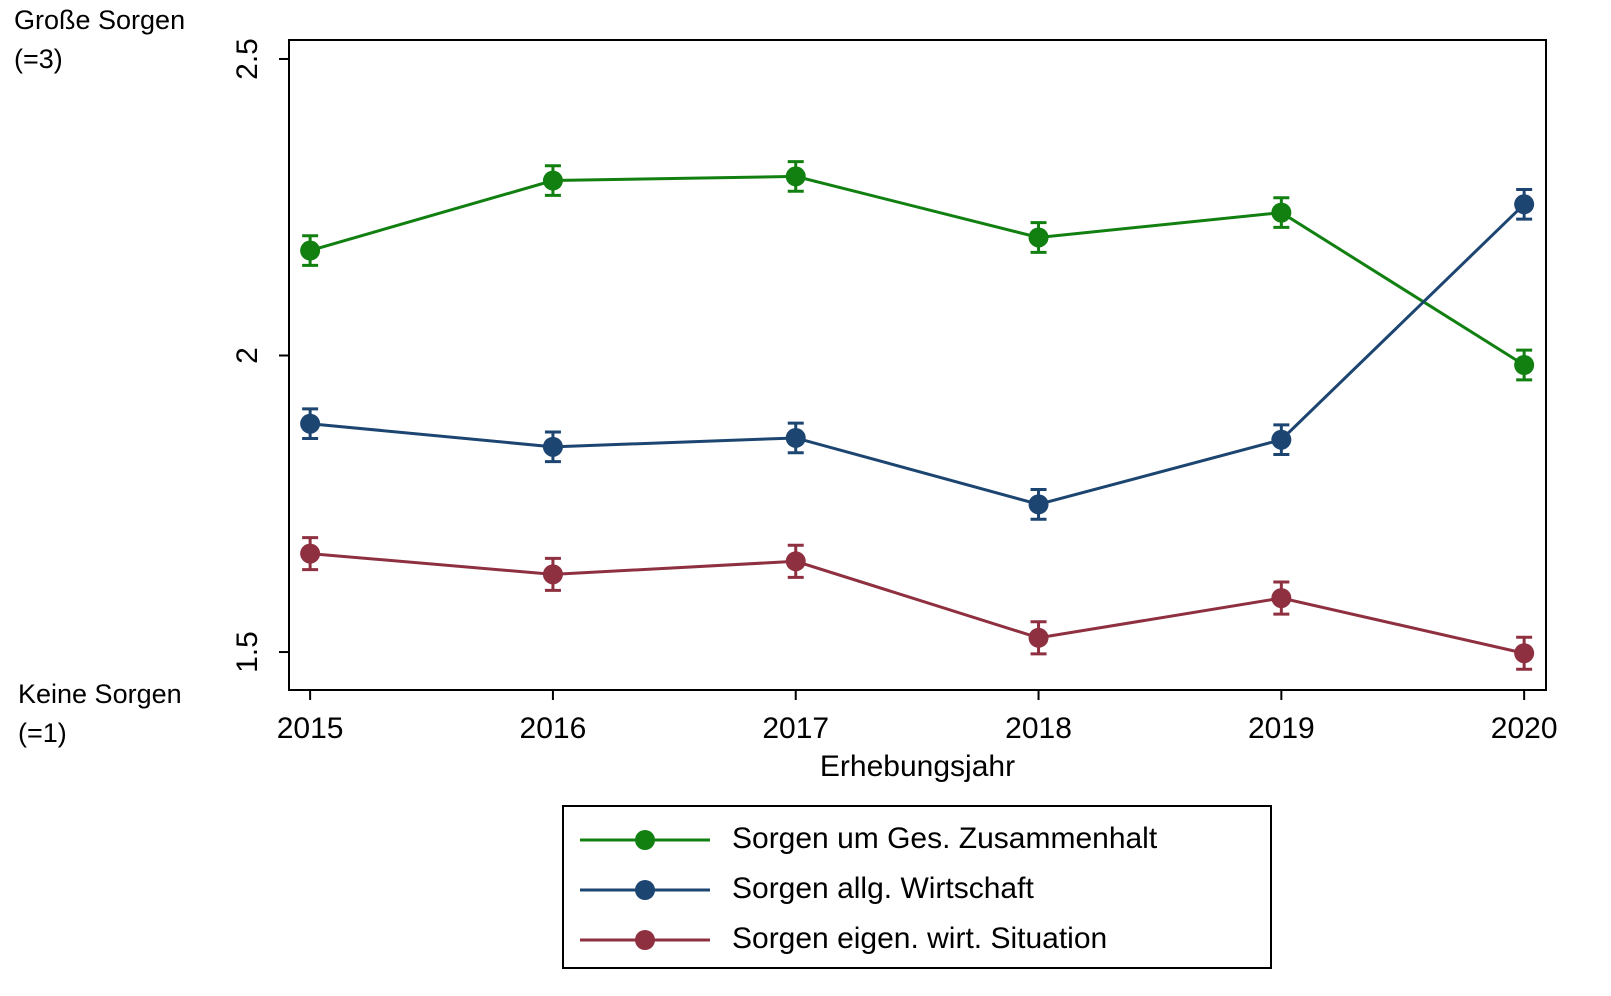 This screenshot has height=996, width=1611. I want to click on x-tick-label: 2019, so click(1281, 728).